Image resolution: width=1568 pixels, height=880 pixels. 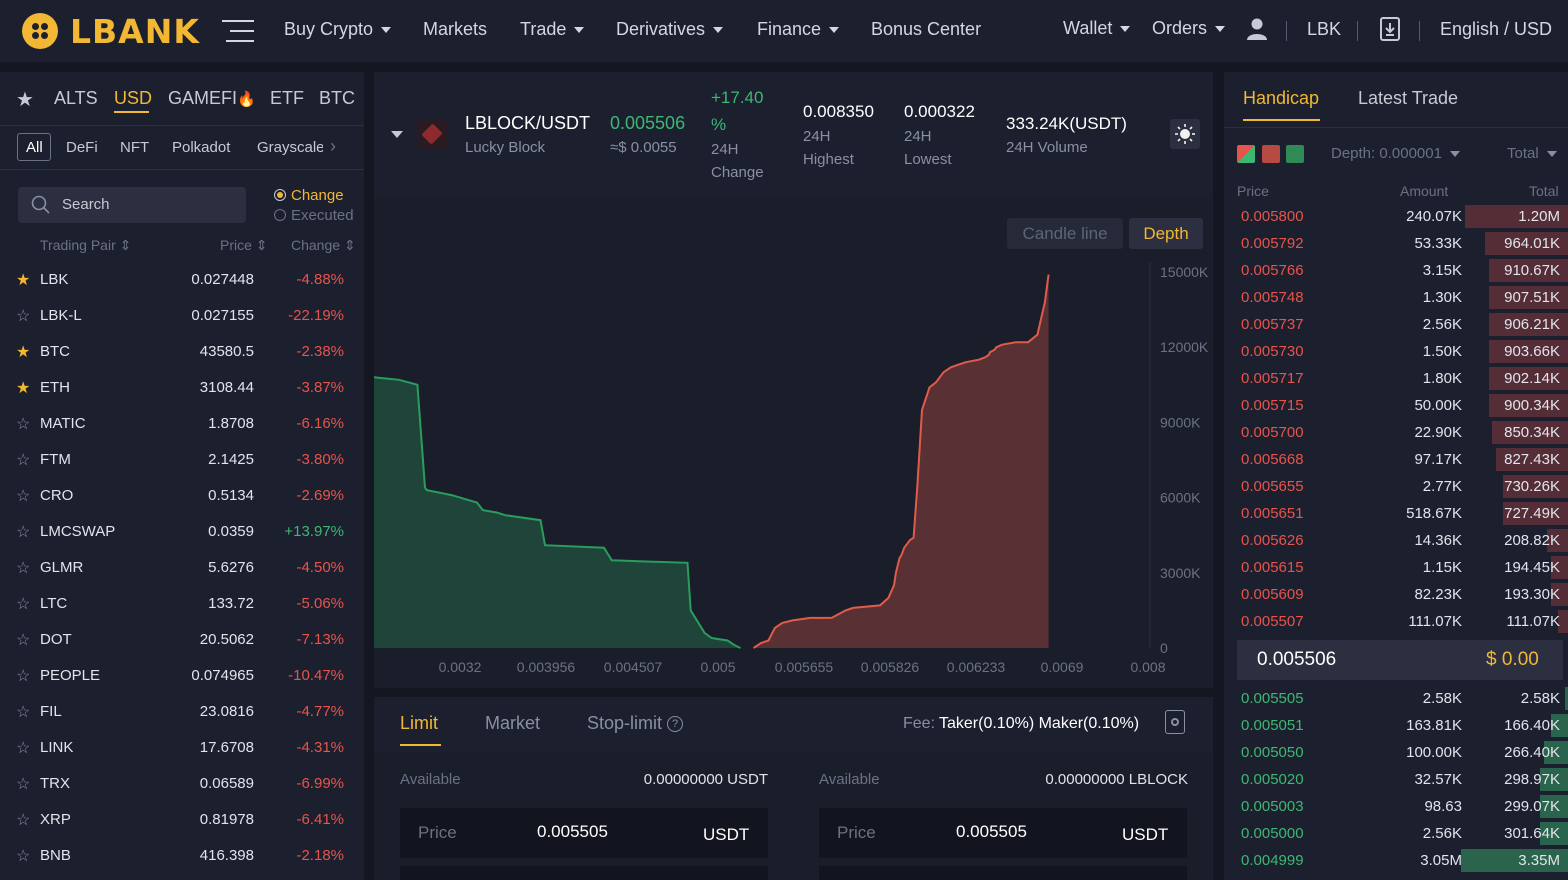 I want to click on ask-row: 0.005615 1.15K 194.45K, so click(x=1396, y=567).